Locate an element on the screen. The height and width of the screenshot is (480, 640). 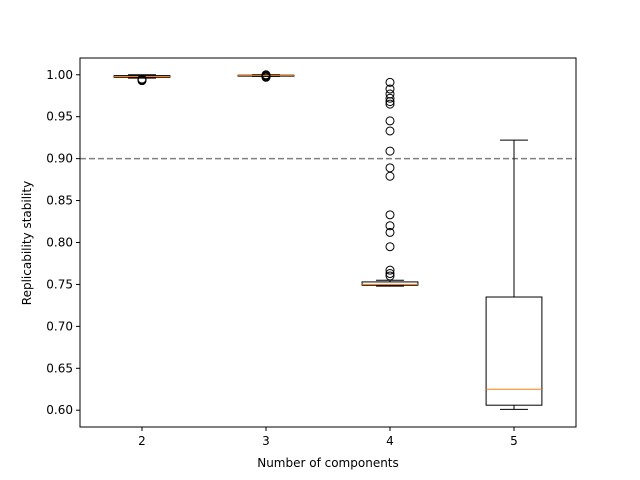
y-tick-label: 0.95 is located at coordinates (59, 117).